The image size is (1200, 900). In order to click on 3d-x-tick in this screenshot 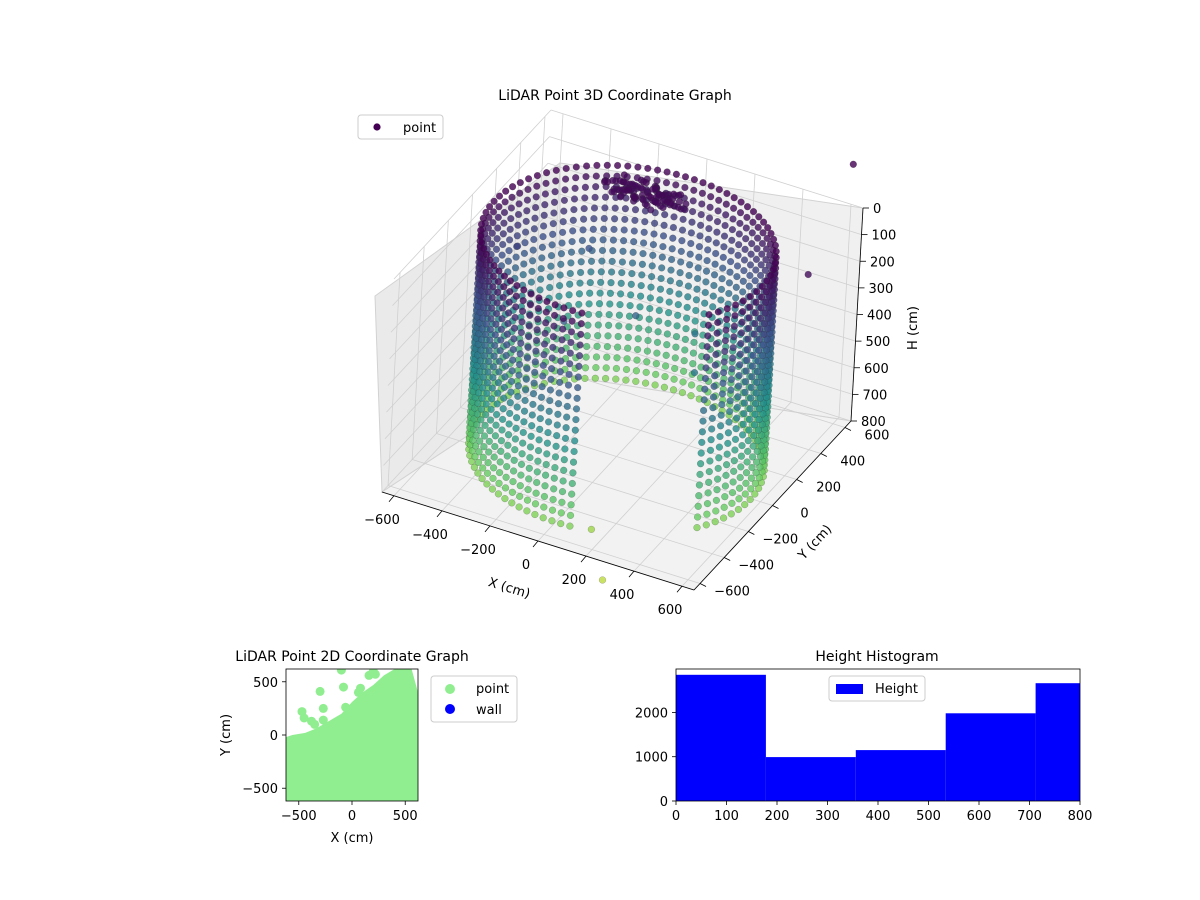, I will do `click(631, 574)`.